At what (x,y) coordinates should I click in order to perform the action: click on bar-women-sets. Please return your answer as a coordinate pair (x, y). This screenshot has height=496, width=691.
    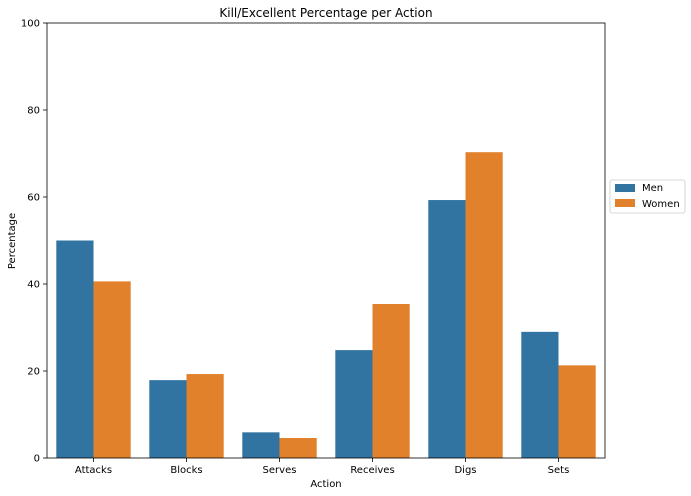
    Looking at the image, I should click on (577, 411).